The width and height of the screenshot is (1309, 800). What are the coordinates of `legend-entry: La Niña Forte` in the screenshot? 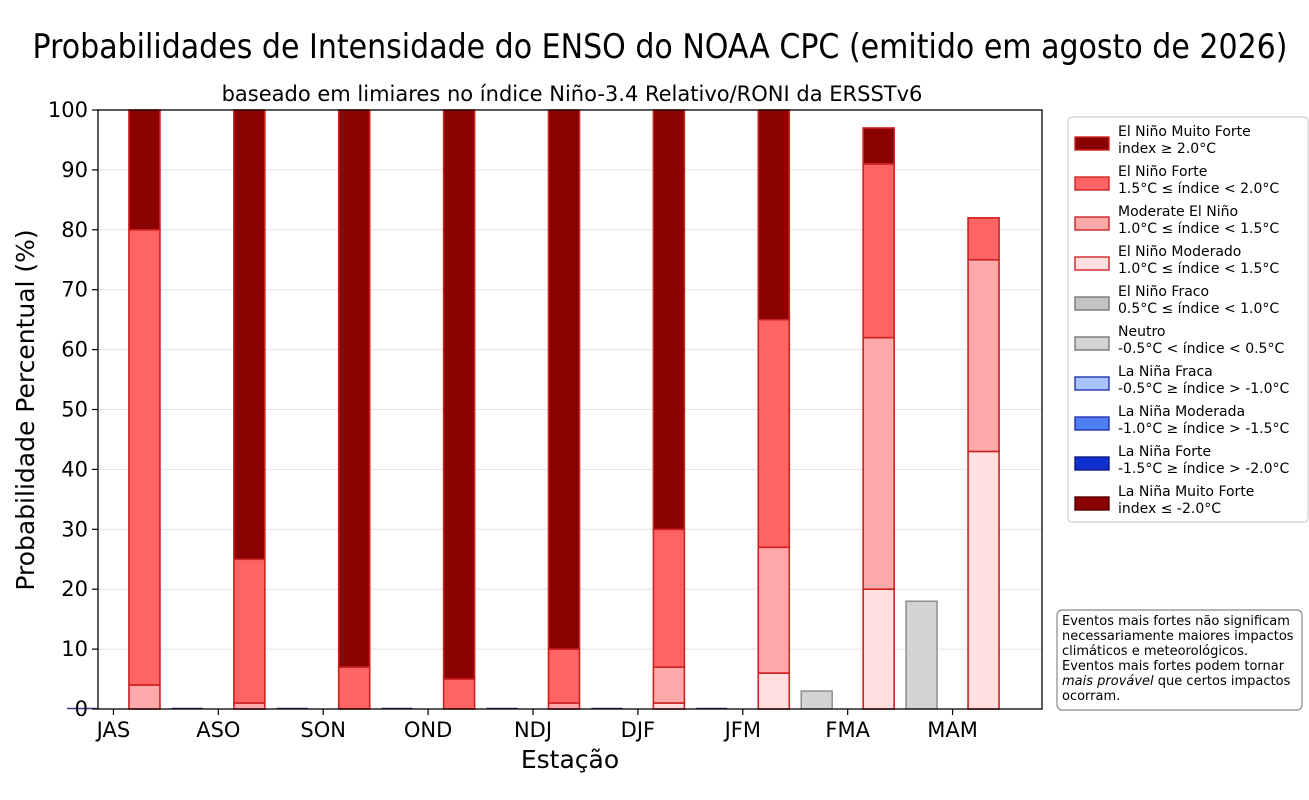 It's located at (1164, 452).